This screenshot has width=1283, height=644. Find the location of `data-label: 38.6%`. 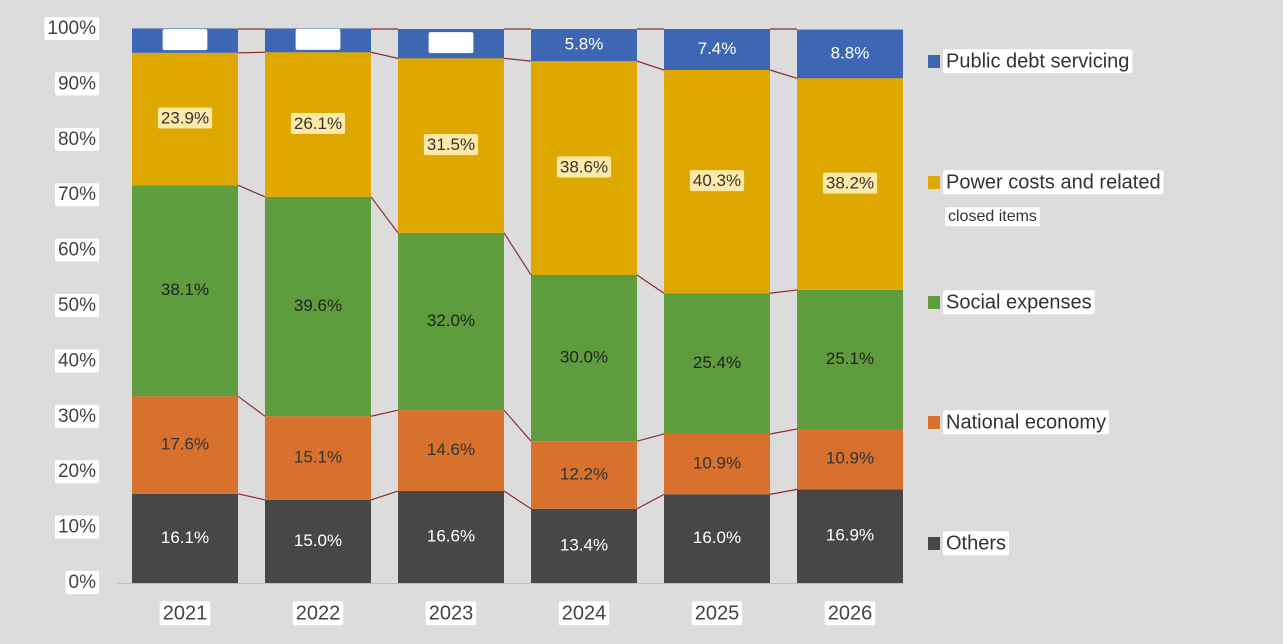

data-label: 38.6% is located at coordinates (584, 167).